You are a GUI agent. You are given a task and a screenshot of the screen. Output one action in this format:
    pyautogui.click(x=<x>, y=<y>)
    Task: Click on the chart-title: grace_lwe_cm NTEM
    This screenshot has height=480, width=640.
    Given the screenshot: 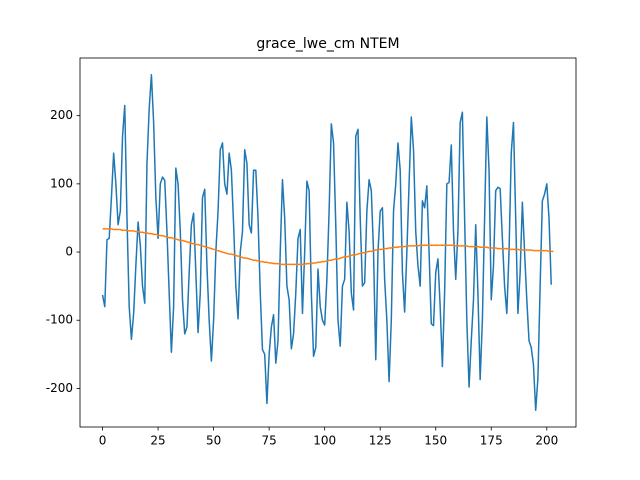 What is the action you would take?
    pyautogui.click(x=327, y=44)
    